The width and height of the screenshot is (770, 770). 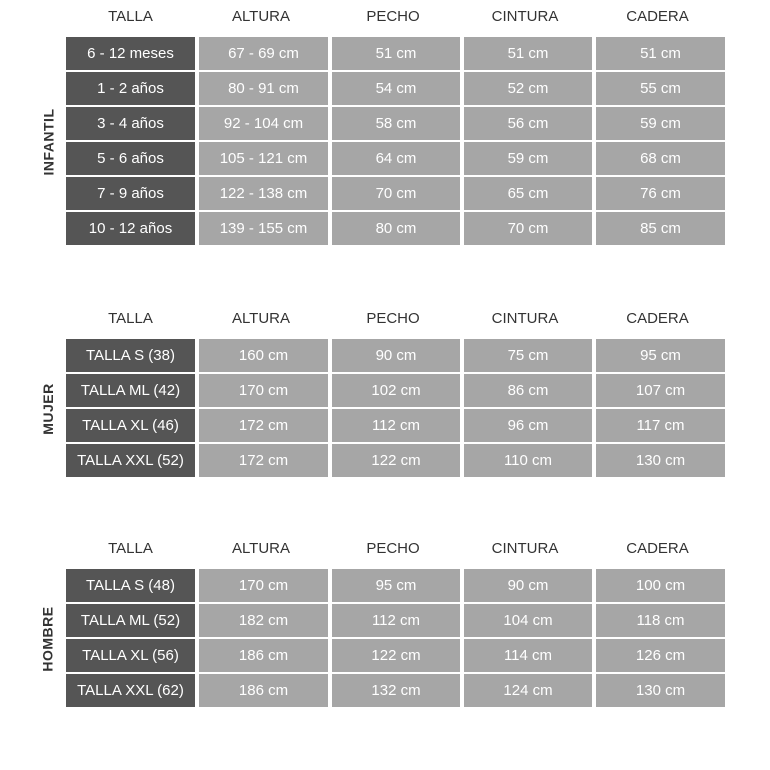 I want to click on size-cell: 5 - 6 años, so click(x=130, y=158).